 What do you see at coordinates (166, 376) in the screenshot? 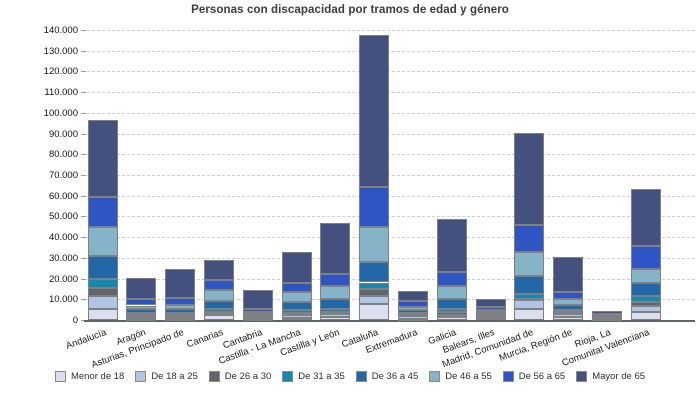
I see `legend-item: De 18 a 25` at bounding box center [166, 376].